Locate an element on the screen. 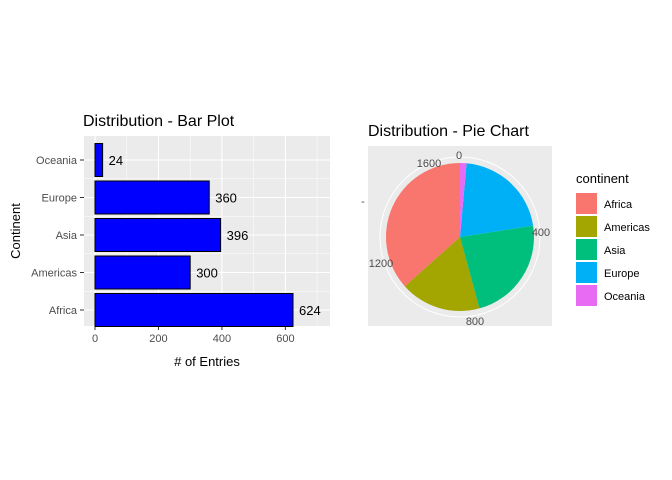 The height and width of the screenshot is (480, 672). pie-chart-outer-gridline is located at coordinates (460, 237).